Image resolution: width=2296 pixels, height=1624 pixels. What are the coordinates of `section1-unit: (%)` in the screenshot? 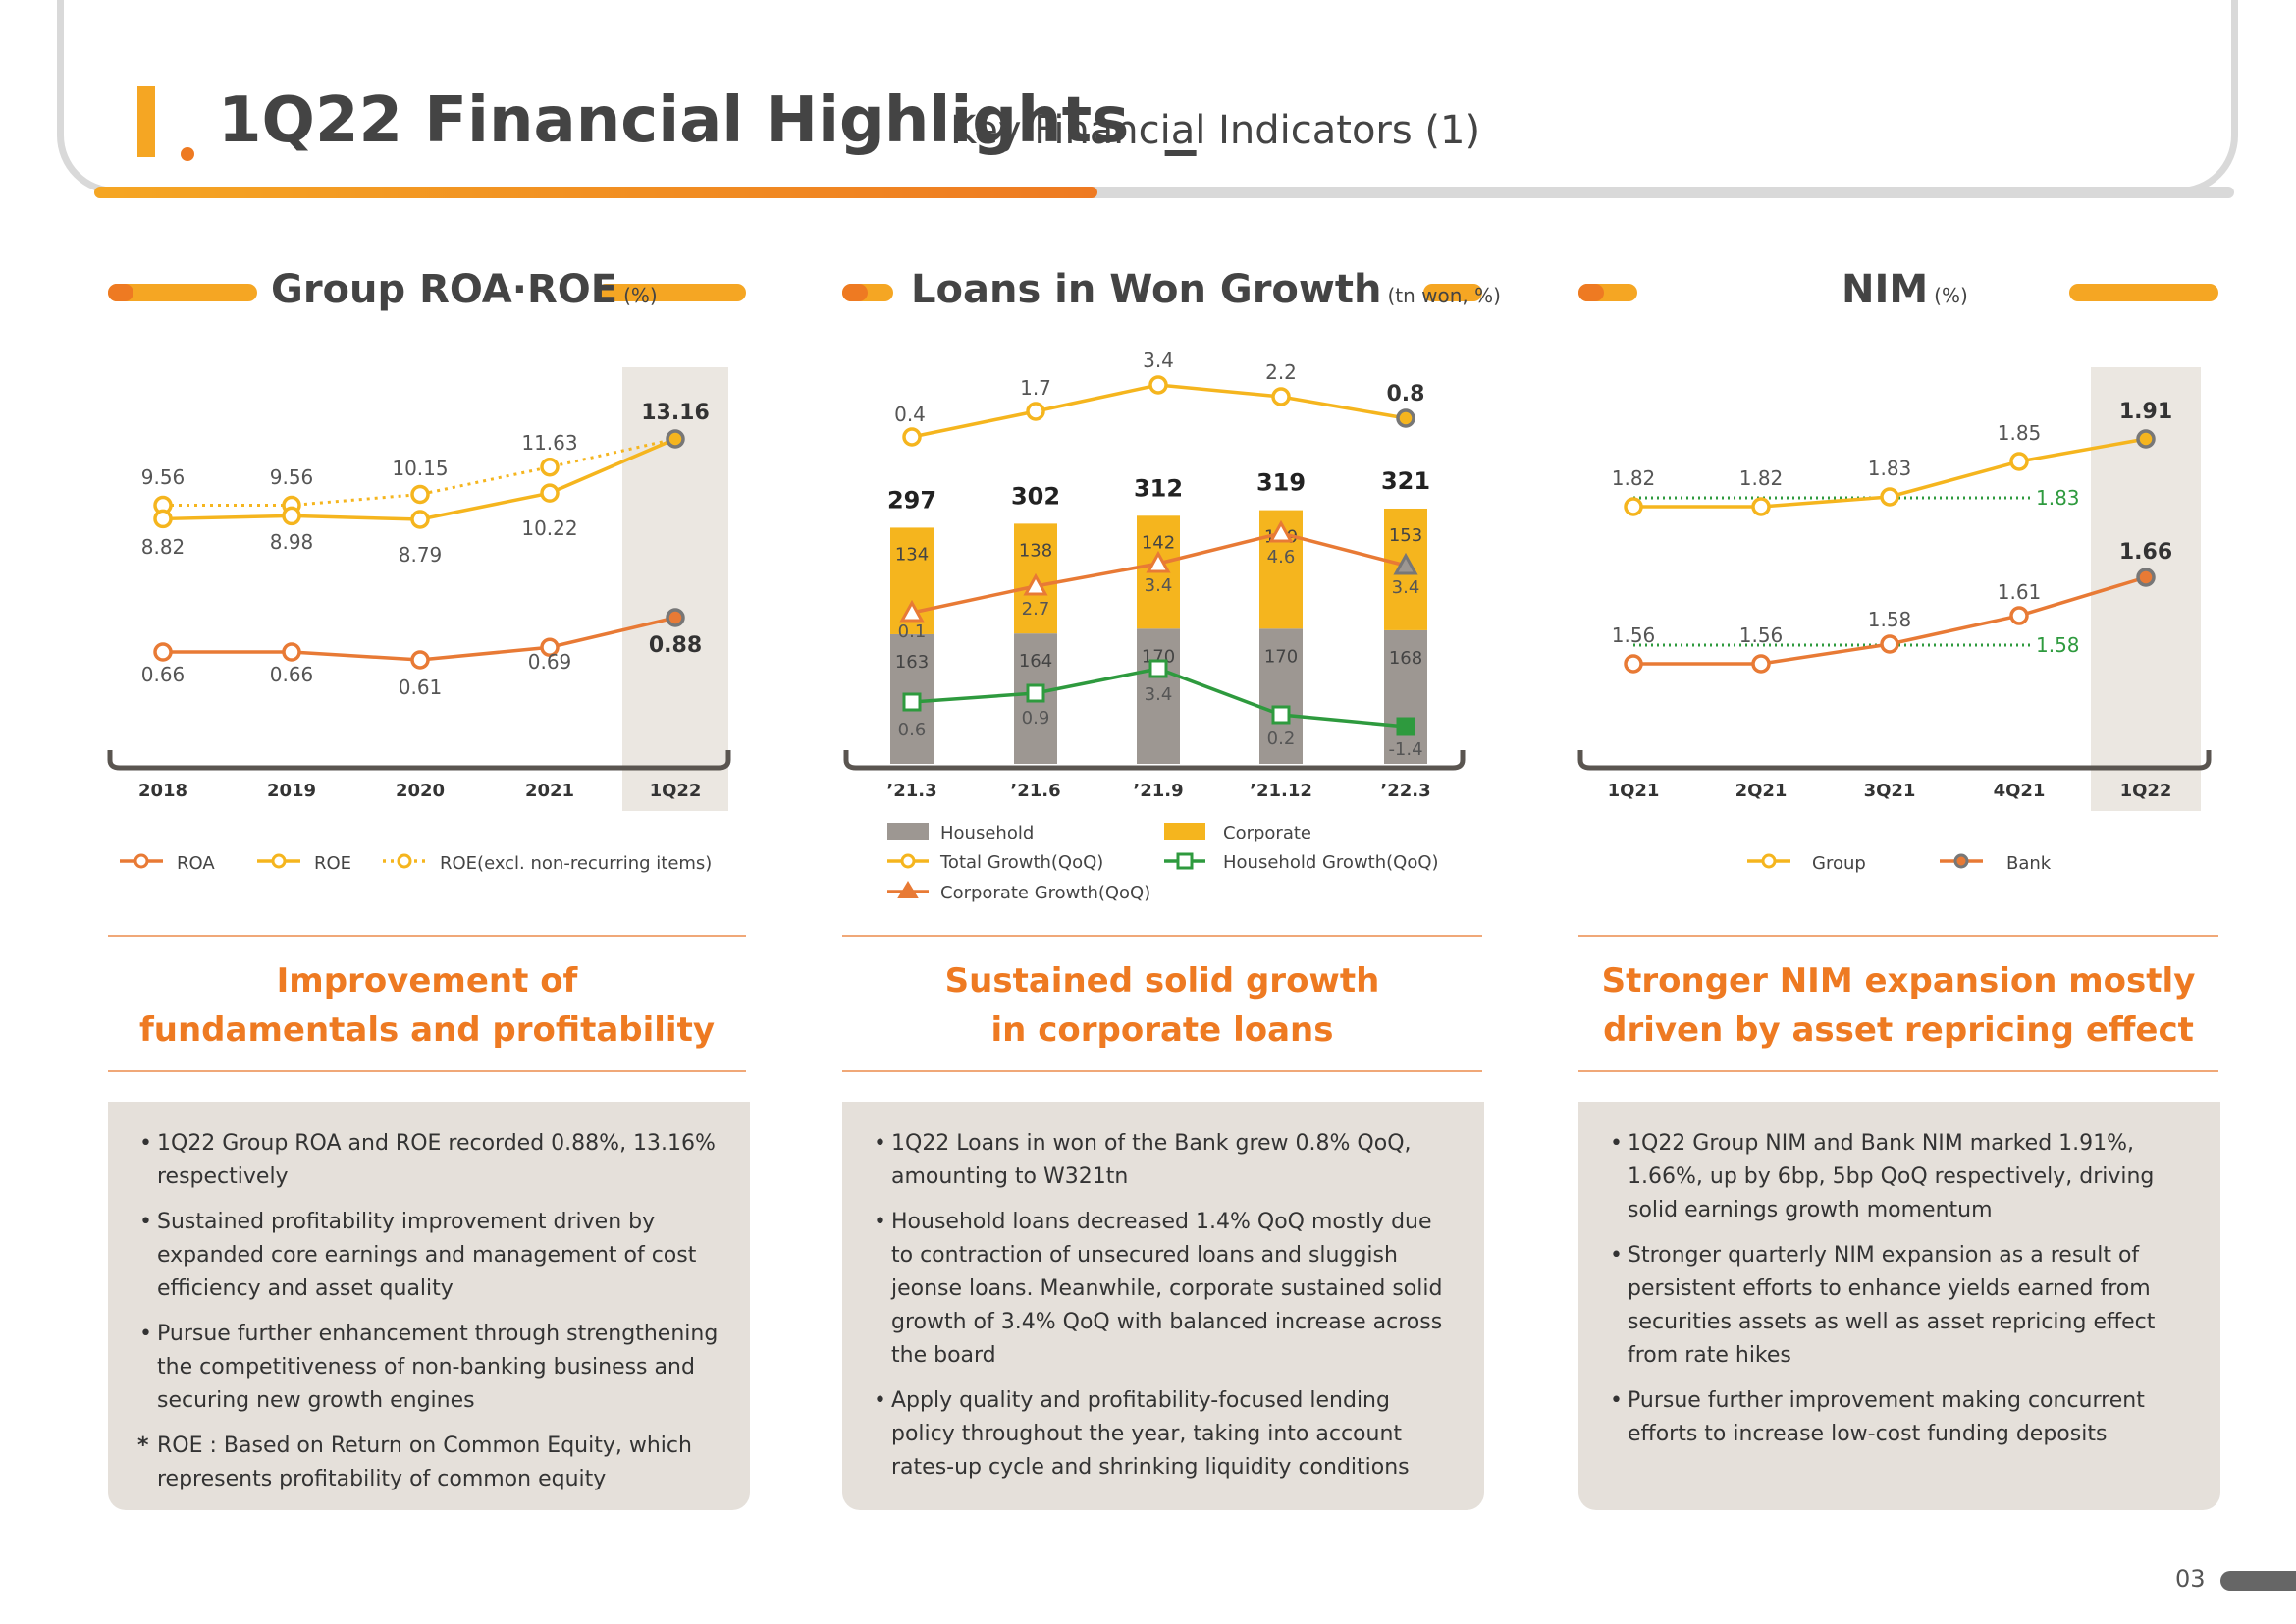 It's located at (640, 295).